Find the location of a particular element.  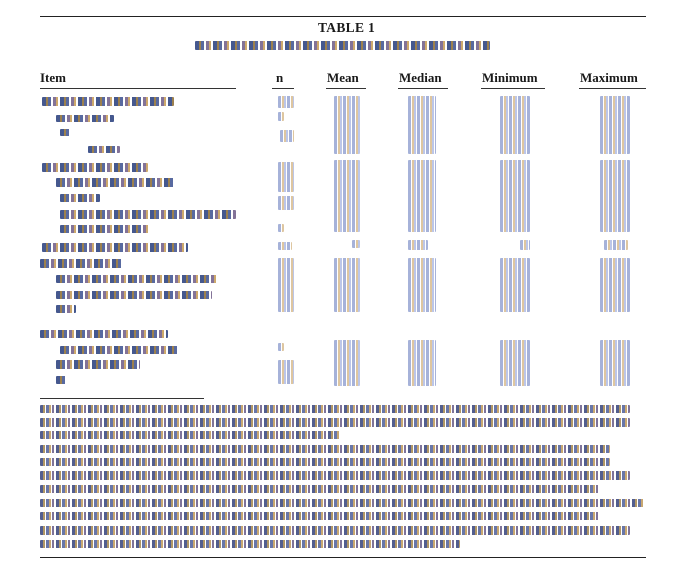

footnote-separator is located at coordinates (122, 398).